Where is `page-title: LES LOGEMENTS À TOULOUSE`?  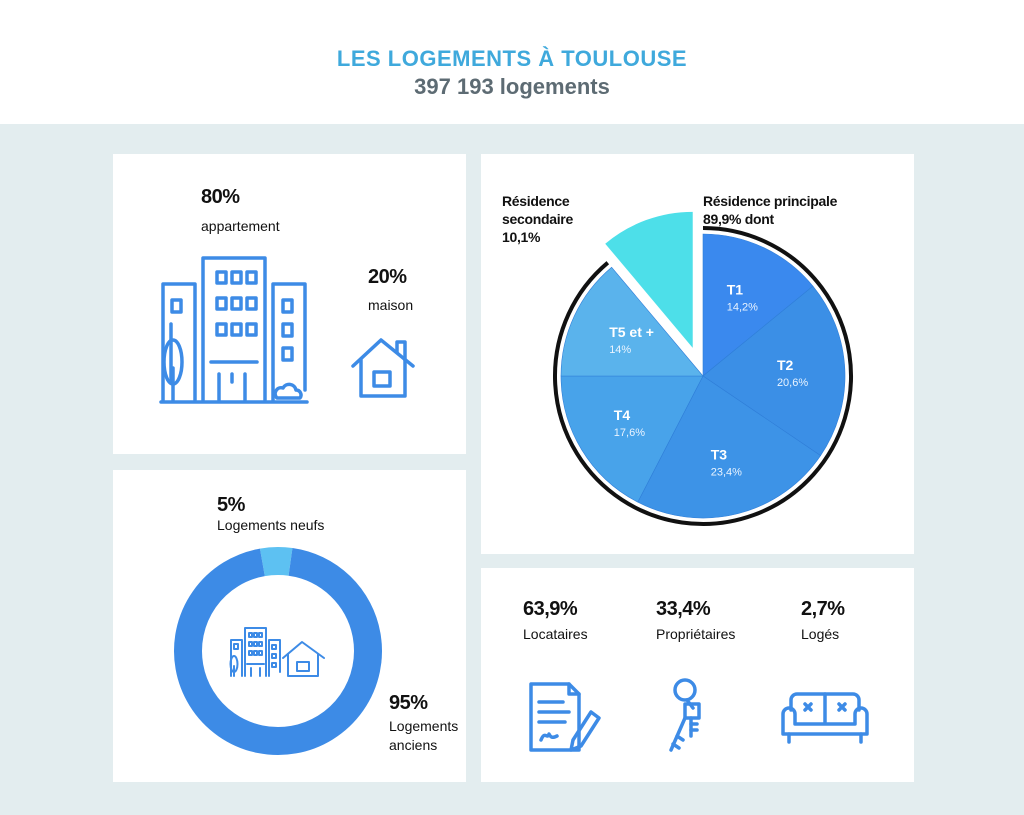 page-title: LES LOGEMENTS À TOULOUSE is located at coordinates (512, 58).